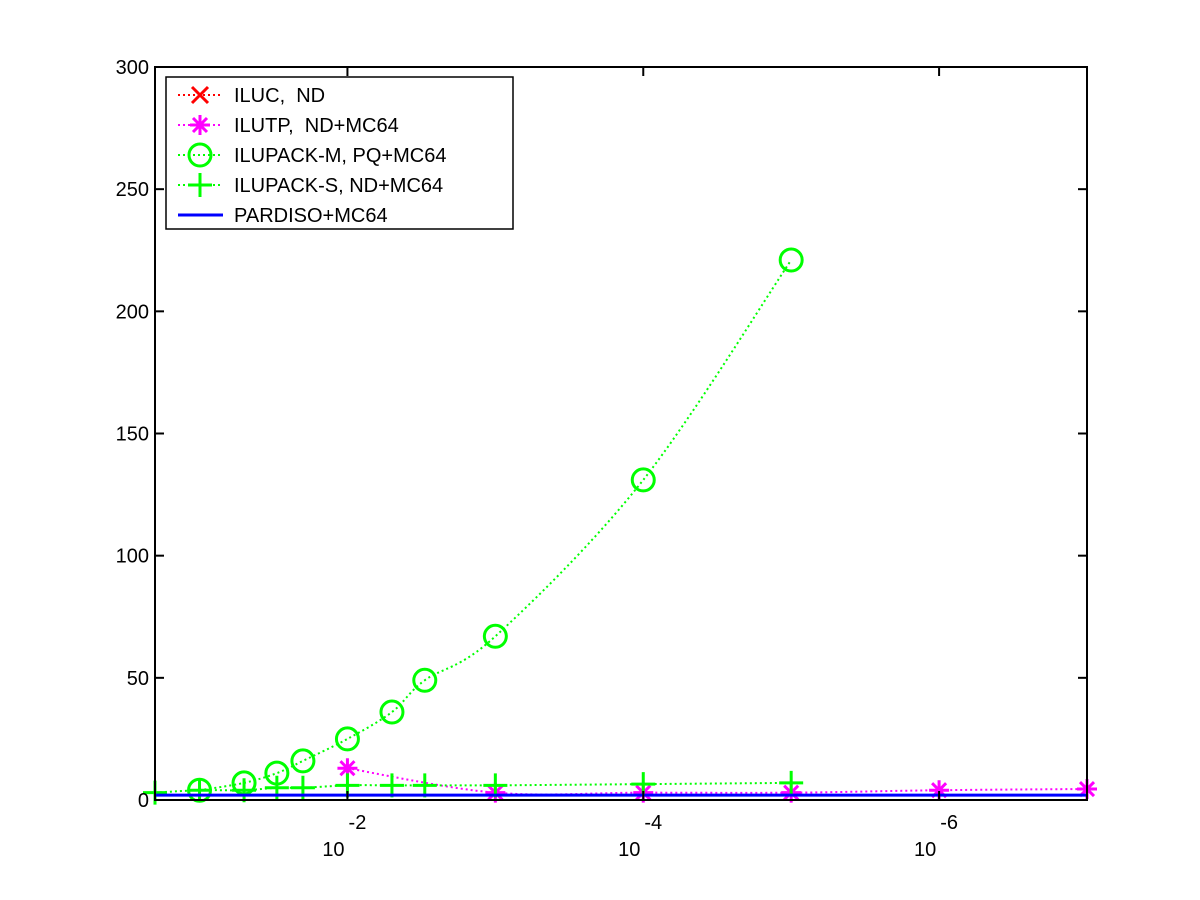 The height and width of the screenshot is (900, 1200). I want to click on legend-box, so click(339, 153).